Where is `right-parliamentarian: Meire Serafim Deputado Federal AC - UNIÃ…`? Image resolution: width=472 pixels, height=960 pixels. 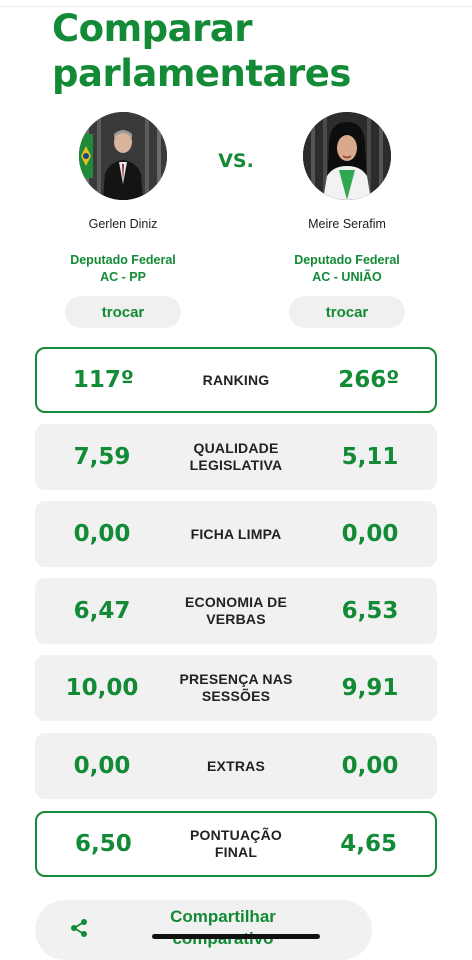 right-parliamentarian: Meire Serafim Deputado Federal AC - UNIÃ… is located at coordinates (347, 220).